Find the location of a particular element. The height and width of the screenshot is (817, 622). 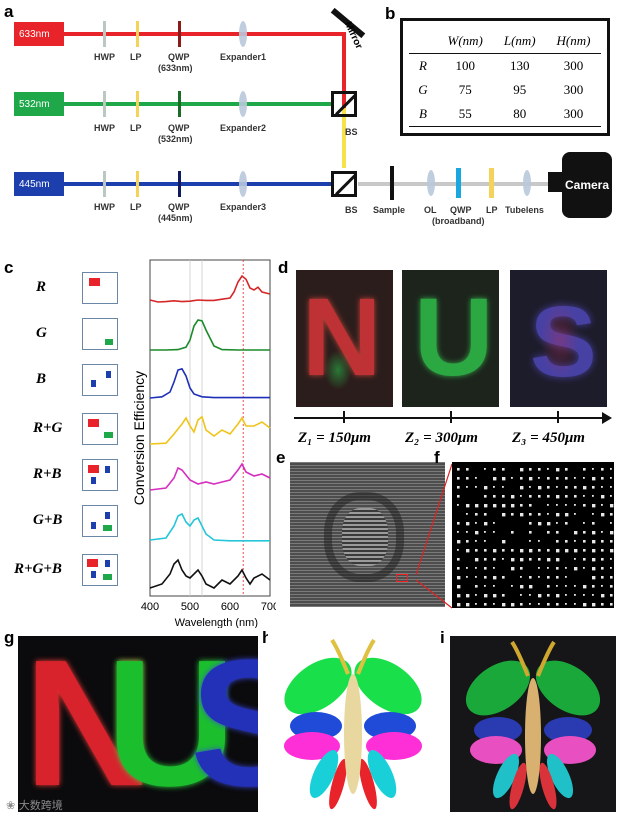

z3-label: Z₃ = 450μm is located at coordinates (548, 438).